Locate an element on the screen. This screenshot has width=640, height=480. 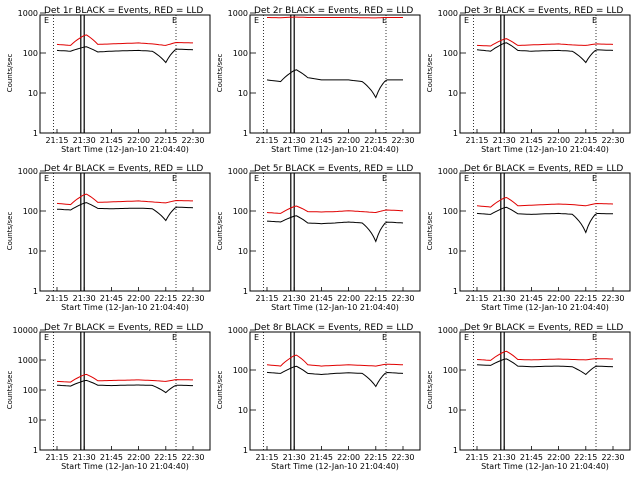
panel-title: Det 5r BLACK = Events, RED = LLD is located at coordinates (333, 169).